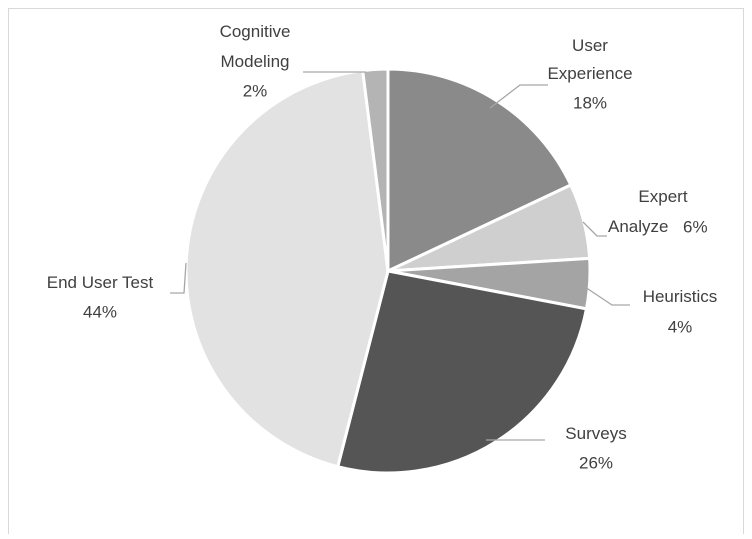 This screenshot has height=539, width=752. What do you see at coordinates (255, 90) in the screenshot?
I see `value-label: 2%` at bounding box center [255, 90].